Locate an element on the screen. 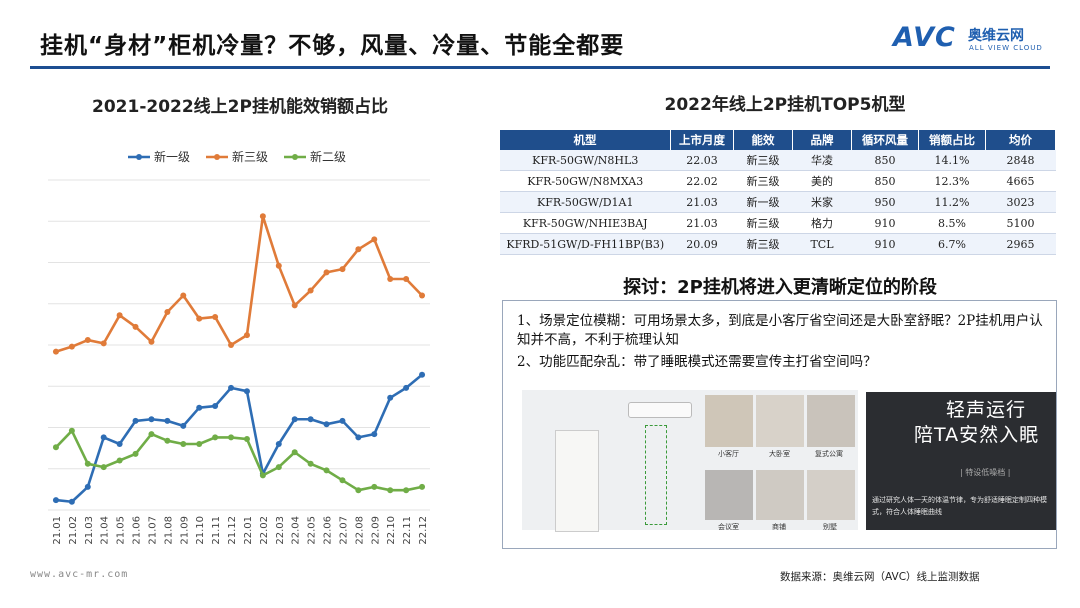 The height and width of the screenshot is (608, 1080). cell-share: 14.1% is located at coordinates (952, 160).